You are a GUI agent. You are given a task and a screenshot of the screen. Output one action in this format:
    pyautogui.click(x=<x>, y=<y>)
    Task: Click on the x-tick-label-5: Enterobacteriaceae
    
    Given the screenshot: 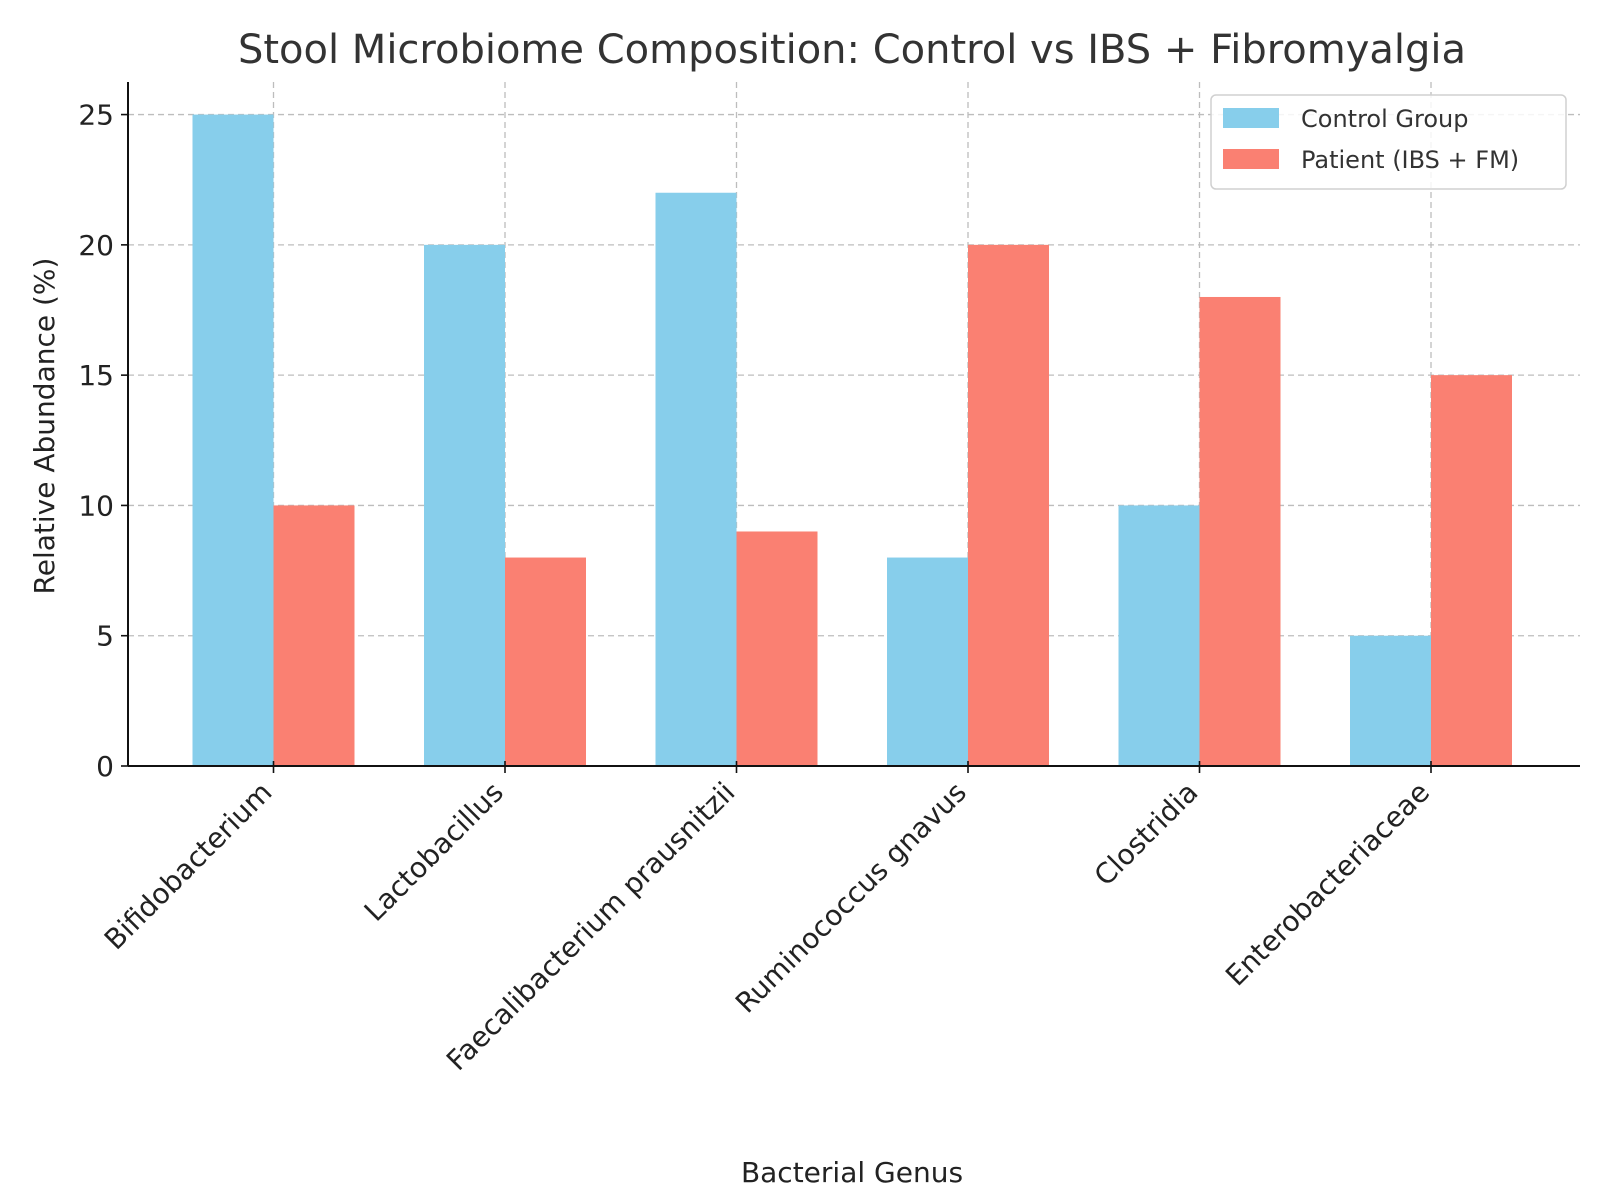 What is the action you would take?
    pyautogui.click(x=1327, y=884)
    